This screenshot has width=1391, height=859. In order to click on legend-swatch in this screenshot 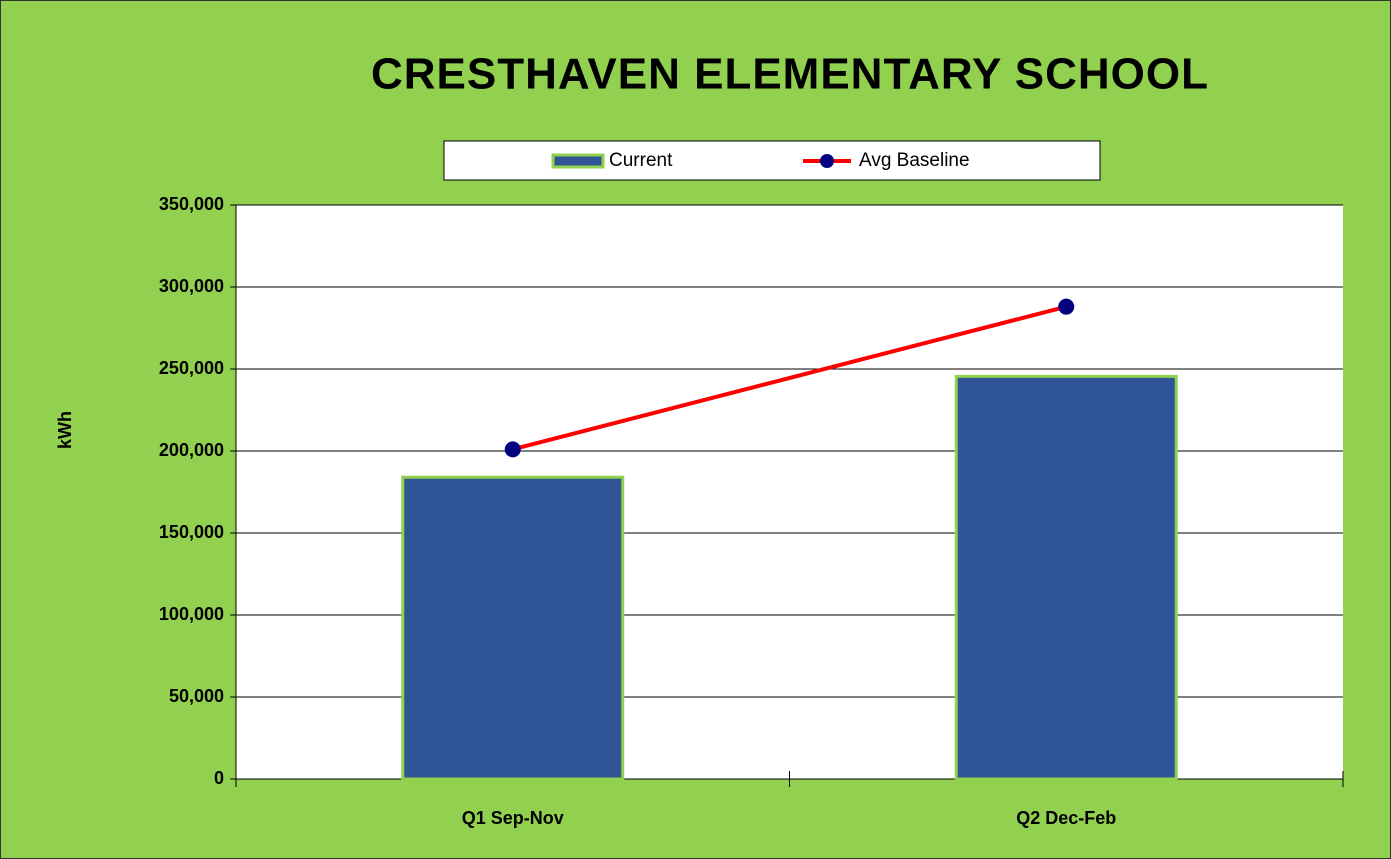, I will do `click(578, 161)`.